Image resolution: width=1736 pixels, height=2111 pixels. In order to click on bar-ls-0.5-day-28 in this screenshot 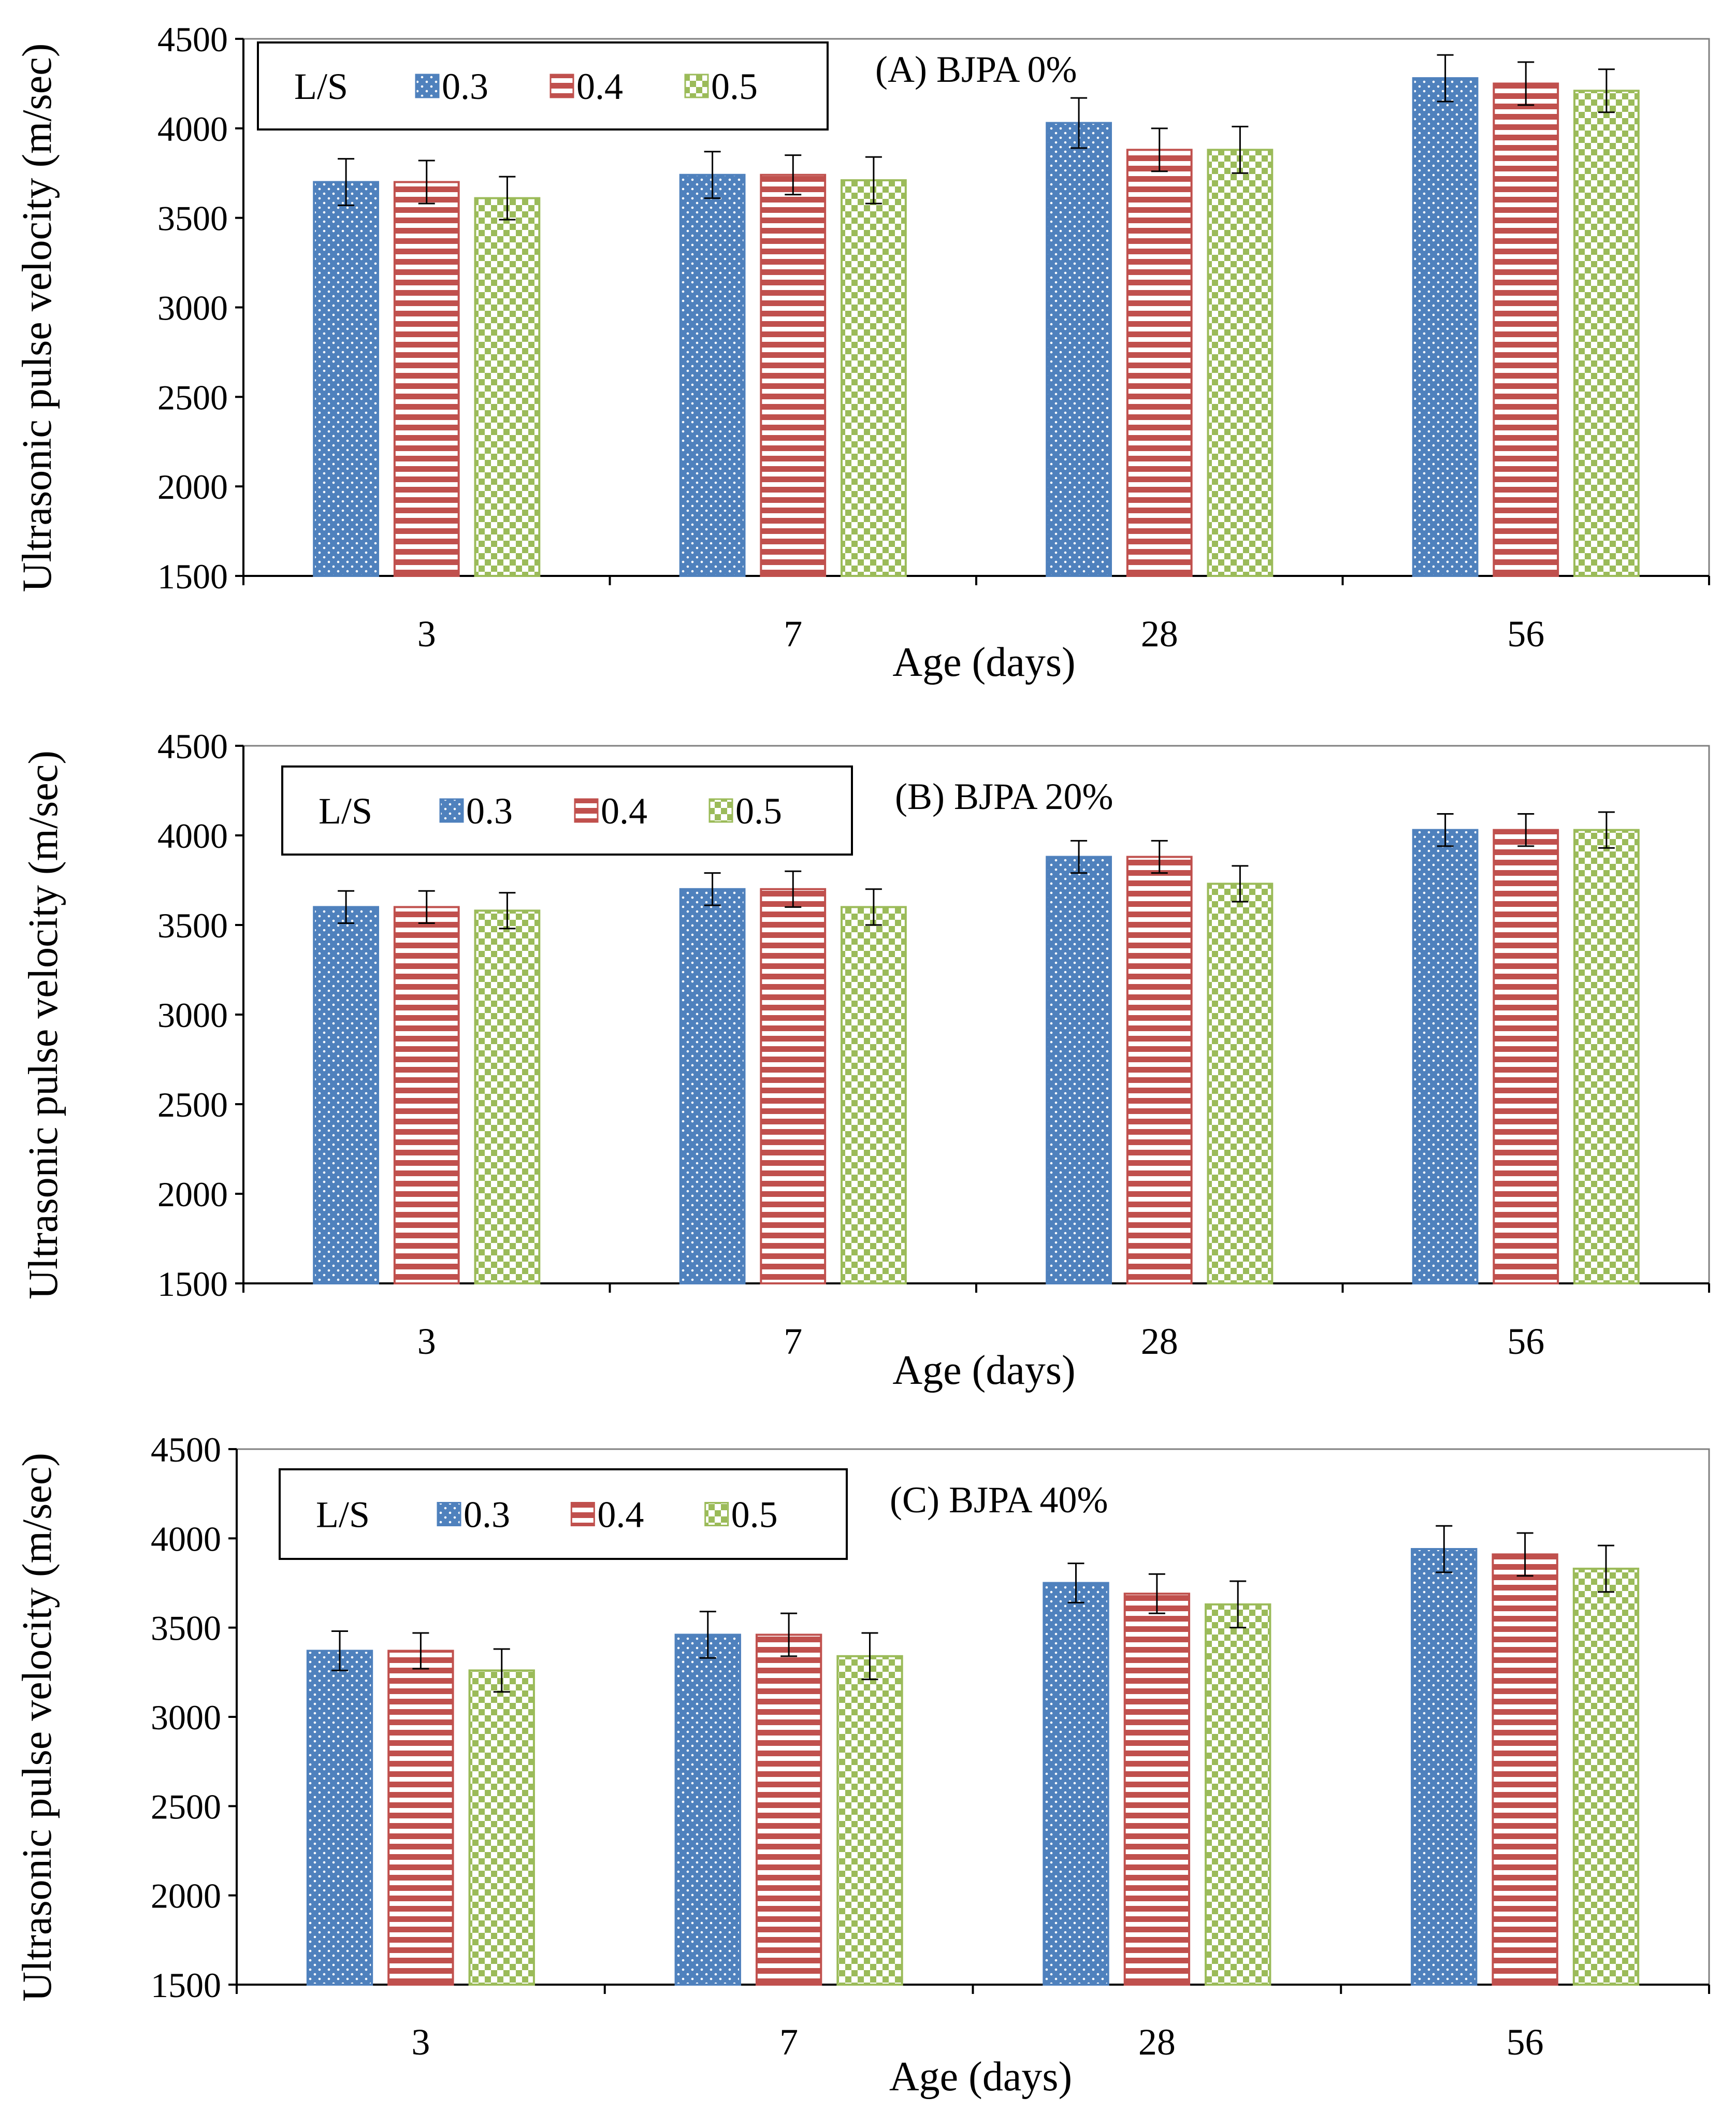, I will do `click(1240, 363)`.